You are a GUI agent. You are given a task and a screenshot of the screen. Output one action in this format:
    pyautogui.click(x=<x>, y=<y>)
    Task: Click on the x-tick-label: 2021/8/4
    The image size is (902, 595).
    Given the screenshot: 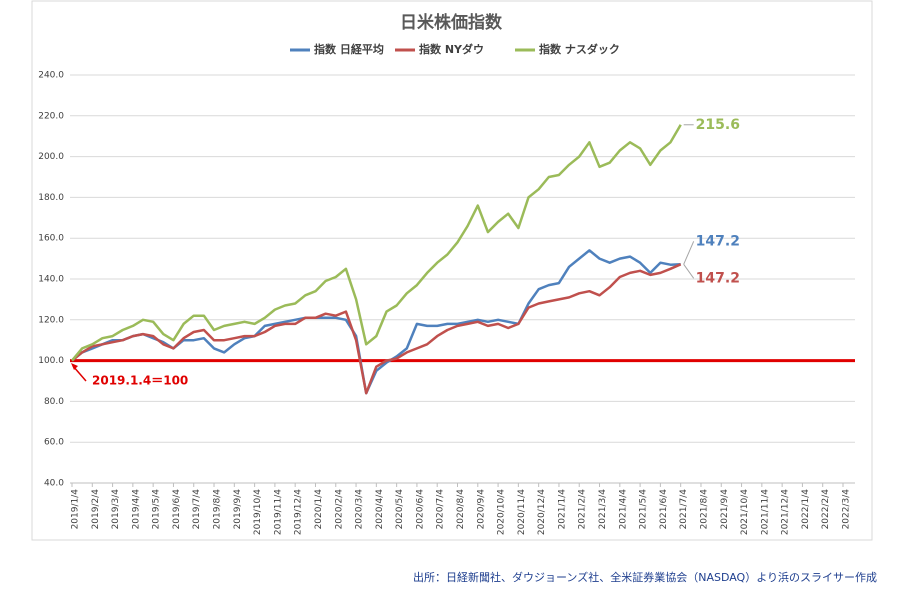 What is the action you would take?
    pyautogui.click(x=704, y=509)
    